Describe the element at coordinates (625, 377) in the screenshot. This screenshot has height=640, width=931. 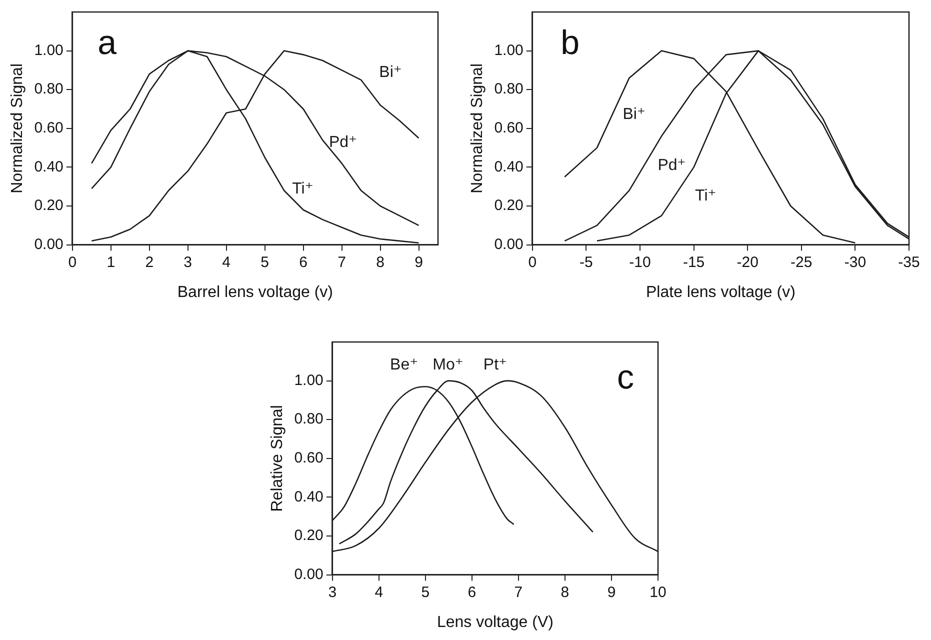
I see `text: c` at that location.